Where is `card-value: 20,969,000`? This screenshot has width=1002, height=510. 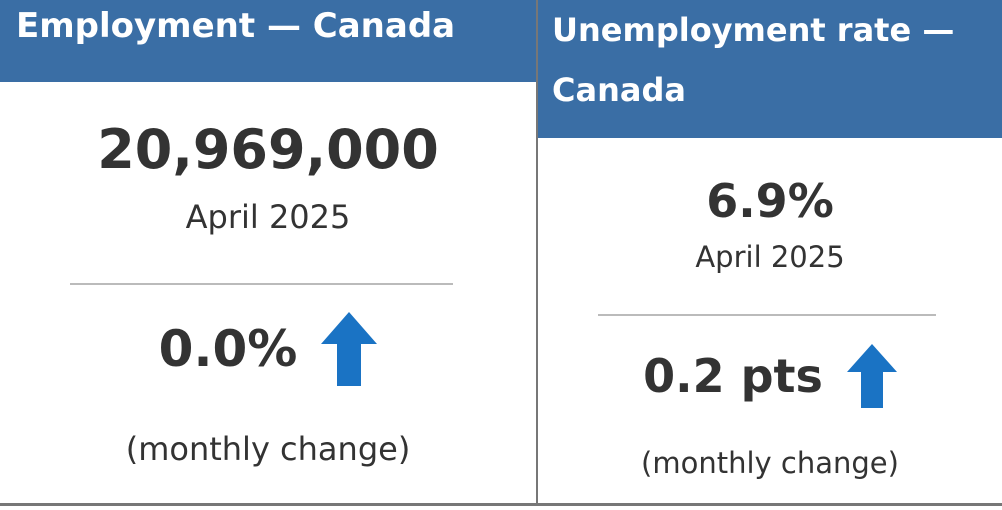
card-value: 20,969,000 is located at coordinates (268, 149).